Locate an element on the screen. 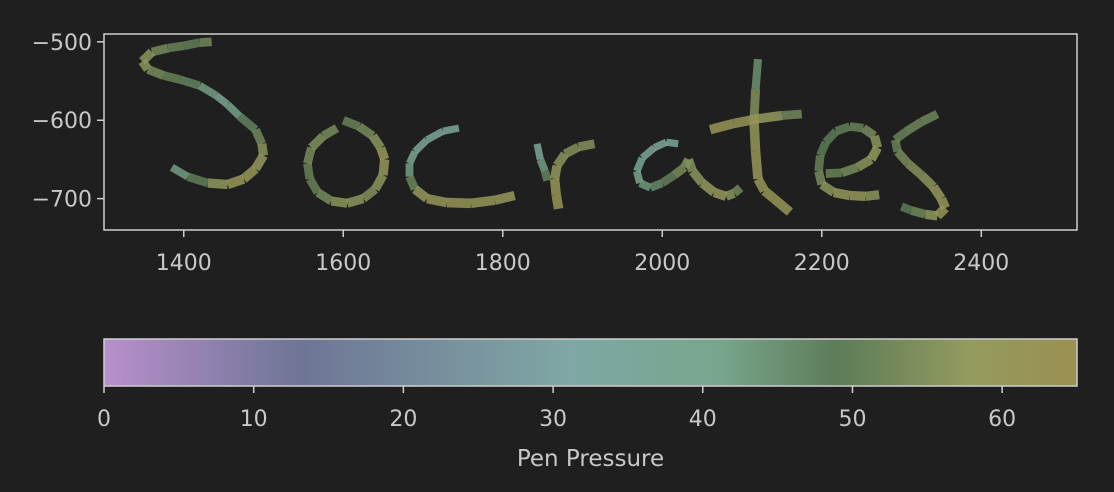 The width and height of the screenshot is (1114, 492). colorbar-label: Pen Pressure is located at coordinates (590, 459).